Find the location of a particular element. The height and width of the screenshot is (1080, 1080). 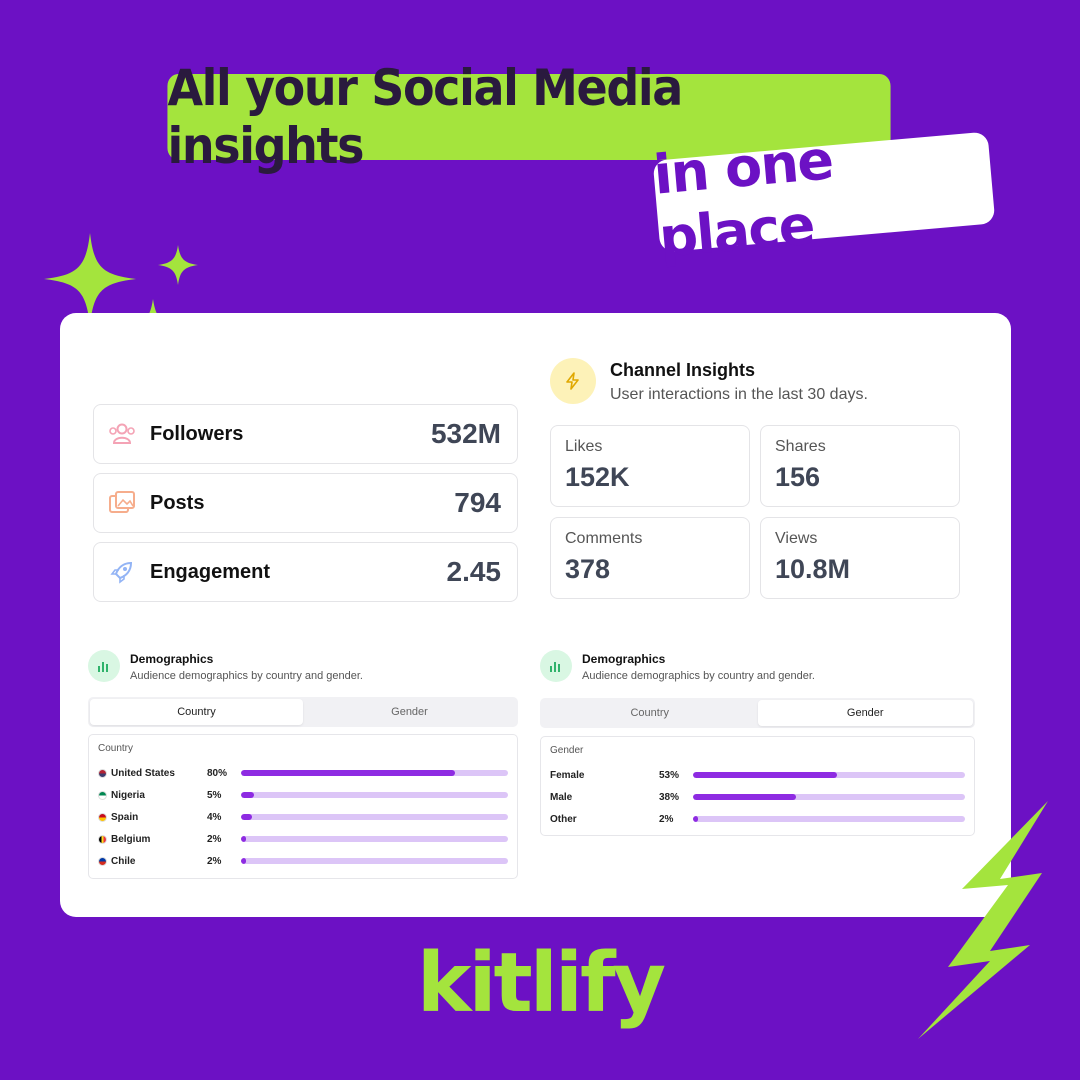

metric-value: 378 is located at coordinates (588, 569).